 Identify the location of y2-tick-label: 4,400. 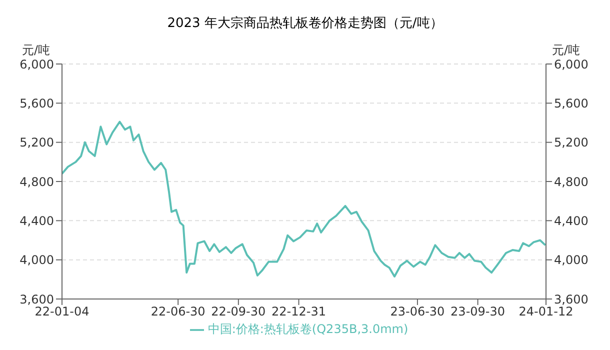
(571, 221).